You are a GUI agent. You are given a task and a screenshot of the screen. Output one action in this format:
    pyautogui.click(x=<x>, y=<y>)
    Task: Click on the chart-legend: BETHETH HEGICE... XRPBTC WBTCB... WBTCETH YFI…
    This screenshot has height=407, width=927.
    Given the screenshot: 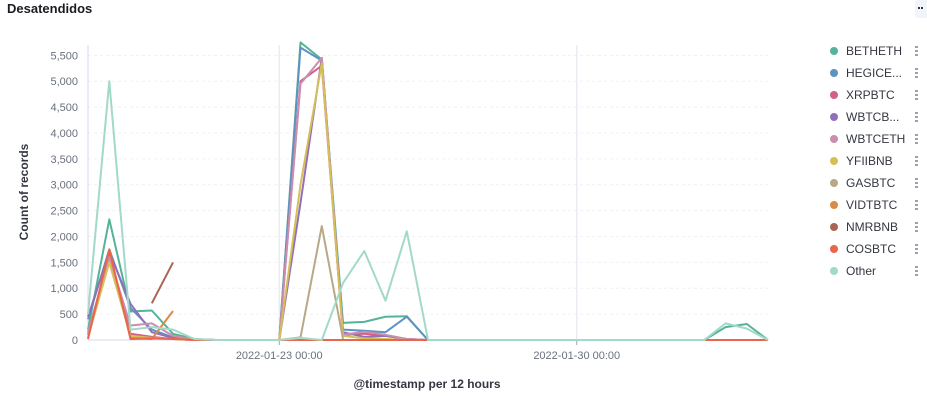 What is the action you would take?
    pyautogui.click(x=877, y=161)
    